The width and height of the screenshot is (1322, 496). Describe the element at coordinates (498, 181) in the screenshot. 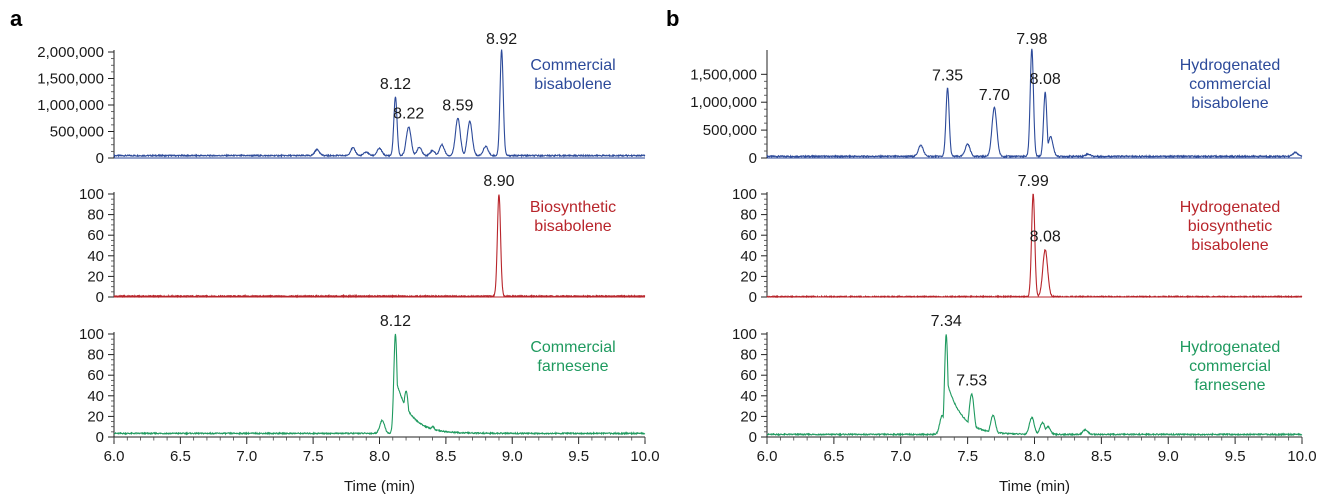

I see `peak-label: 8.90` at that location.